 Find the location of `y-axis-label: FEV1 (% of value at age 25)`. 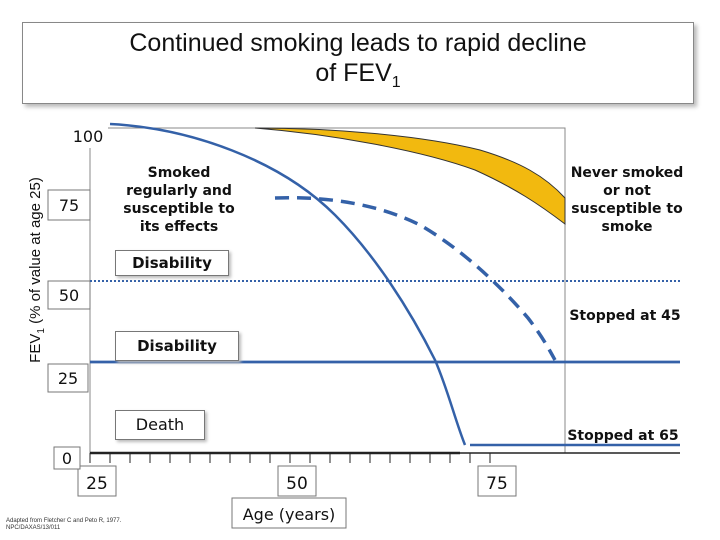

y-axis-label: FEV1 (% of value at age 25) is located at coordinates (37, 270).